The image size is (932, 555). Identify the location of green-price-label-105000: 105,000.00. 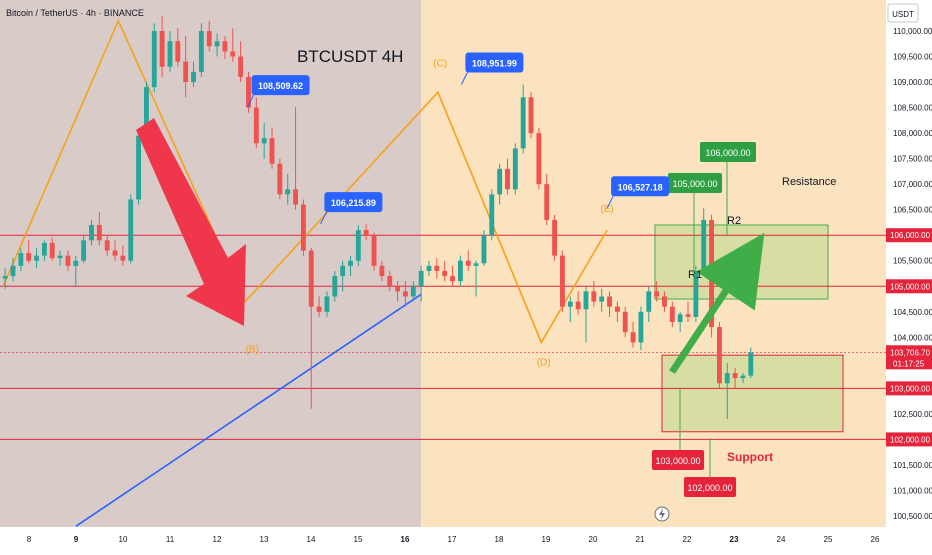
(695, 183).